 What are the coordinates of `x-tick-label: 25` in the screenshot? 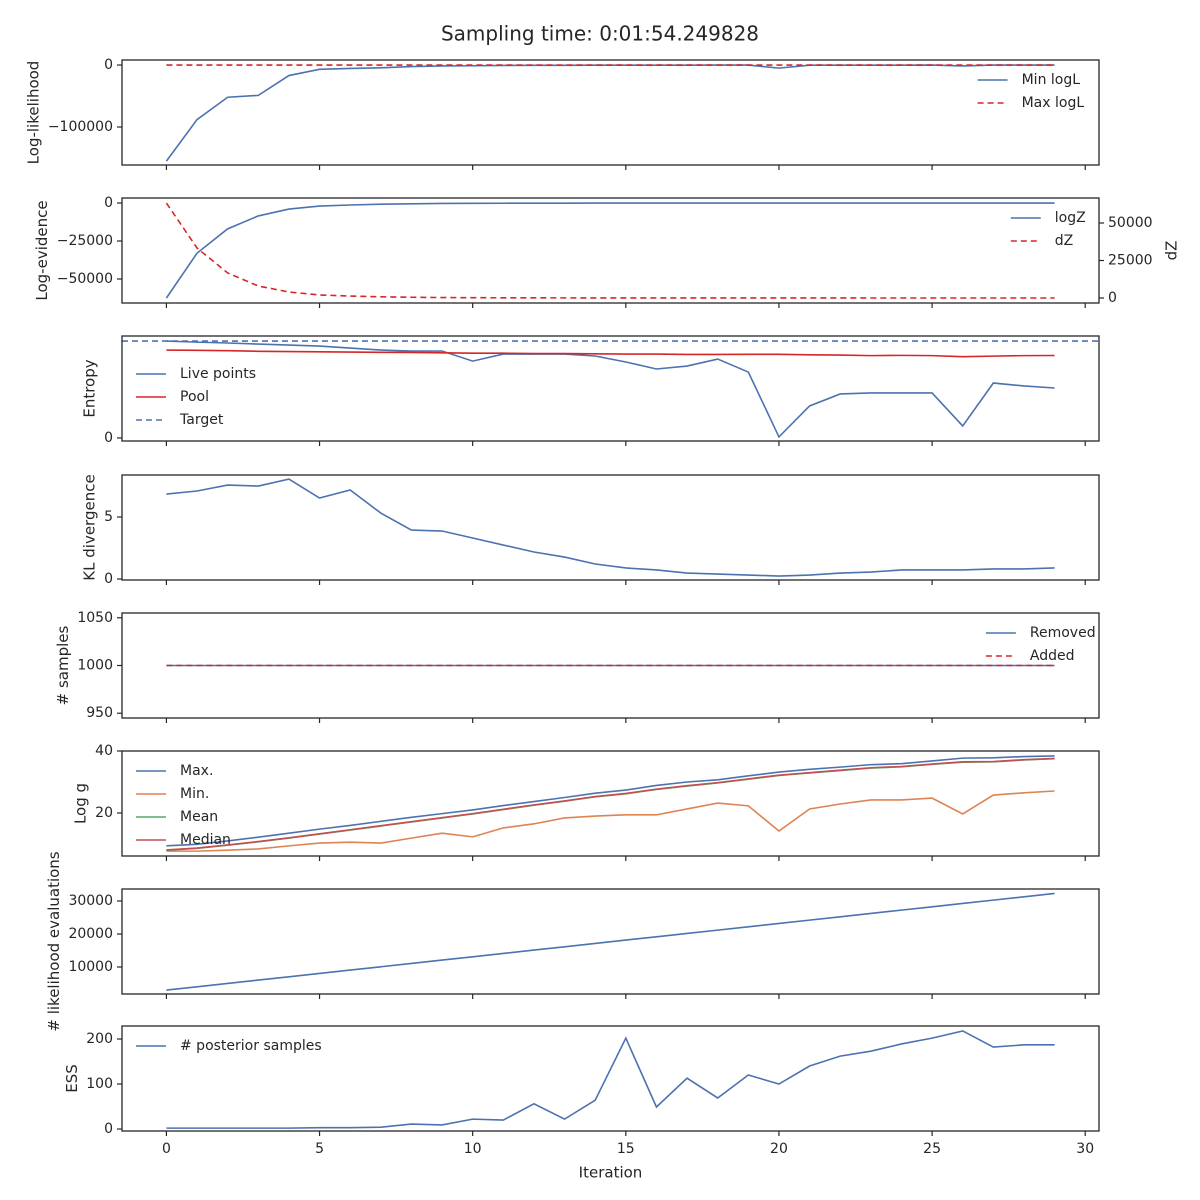 It's located at (932, 1149).